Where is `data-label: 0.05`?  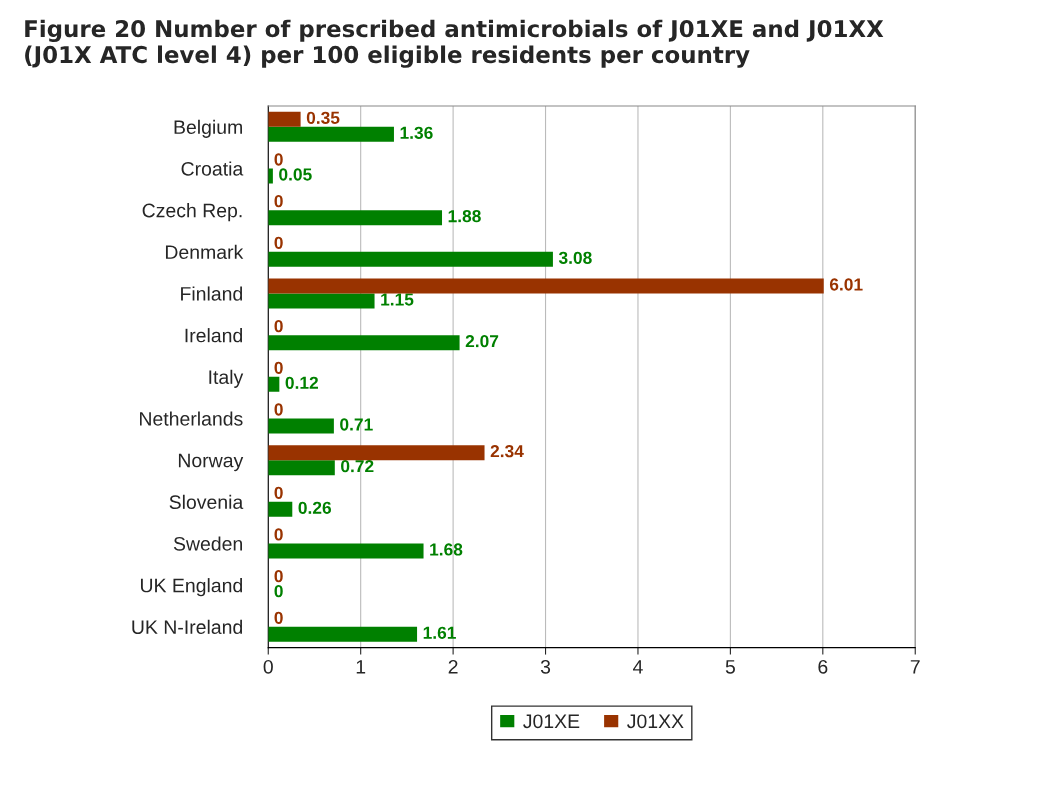 data-label: 0.05 is located at coordinates (295, 174).